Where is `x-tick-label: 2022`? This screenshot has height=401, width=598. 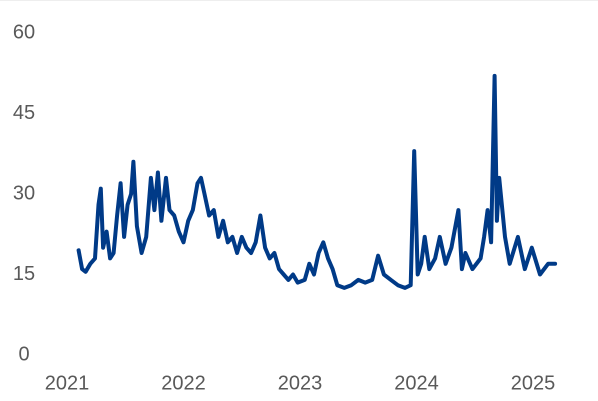 x-tick-label: 2022 is located at coordinates (183, 383).